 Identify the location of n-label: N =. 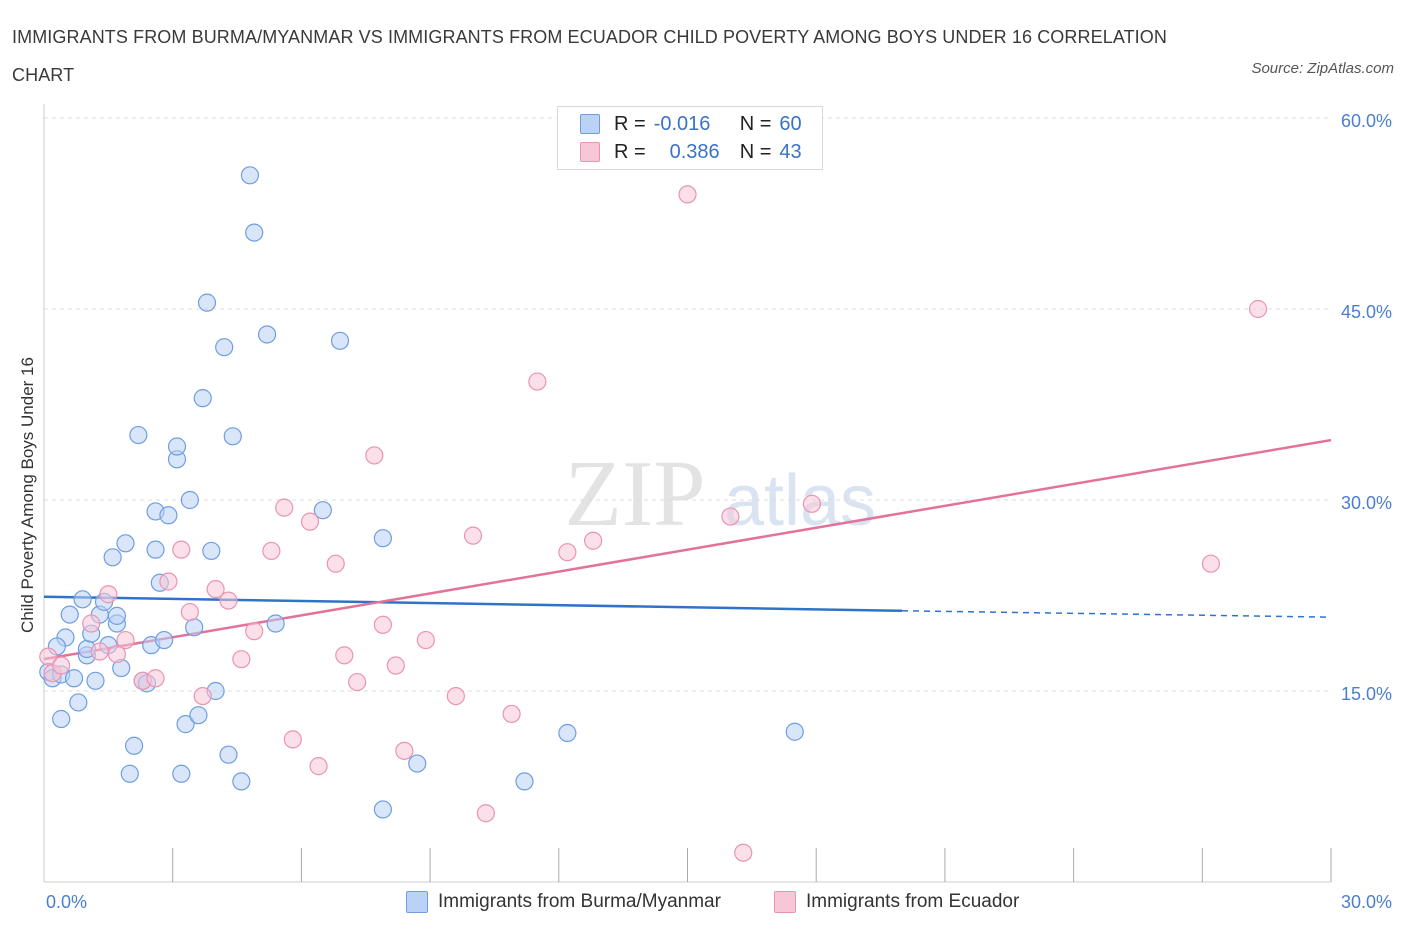
(755, 123).